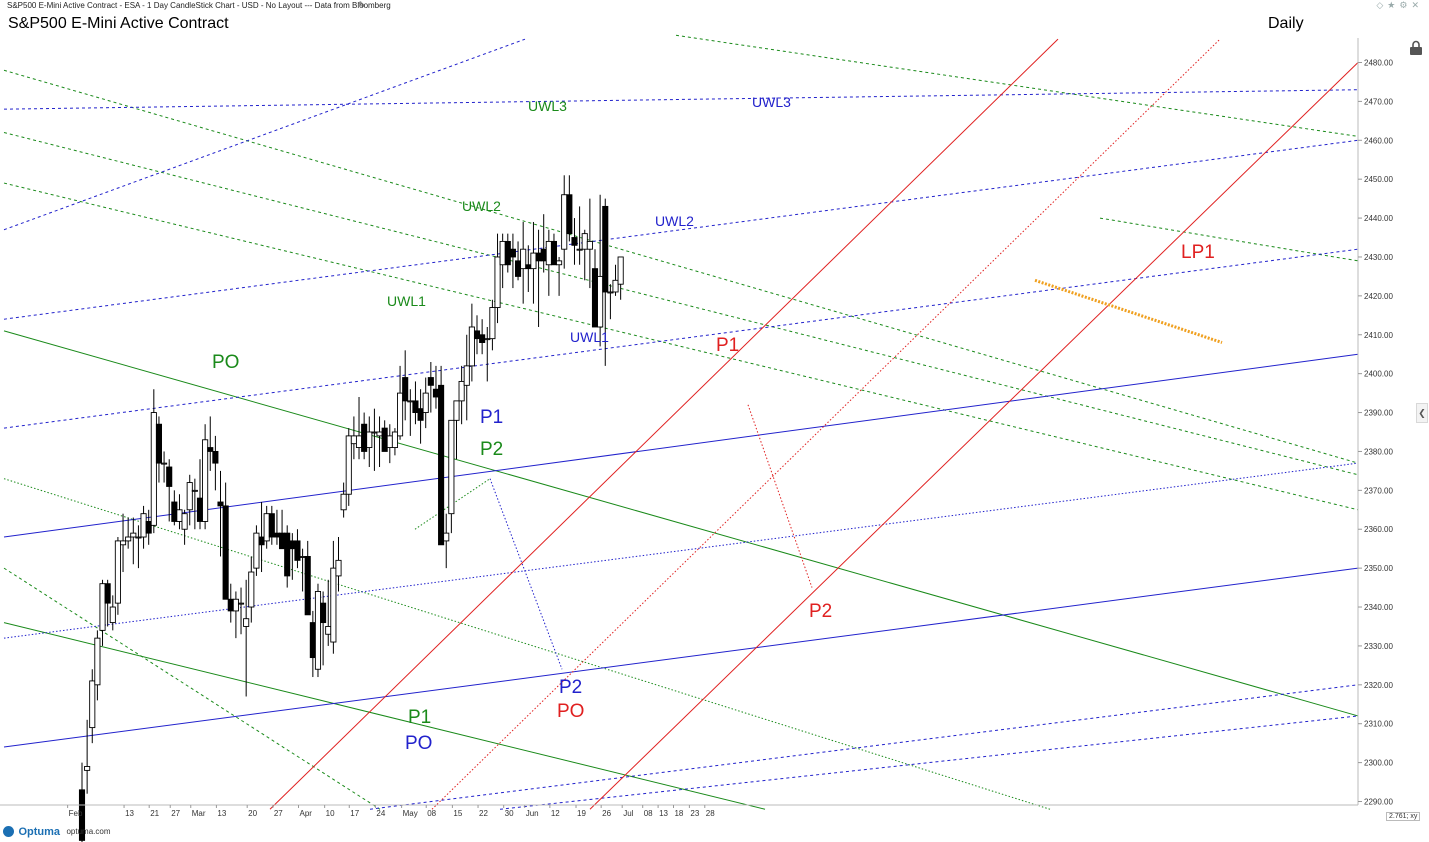 Image resolution: width=1429 pixels, height=842 pixels. I want to click on window-controls-icons: ◇★⚙✕, so click(1399, 5).